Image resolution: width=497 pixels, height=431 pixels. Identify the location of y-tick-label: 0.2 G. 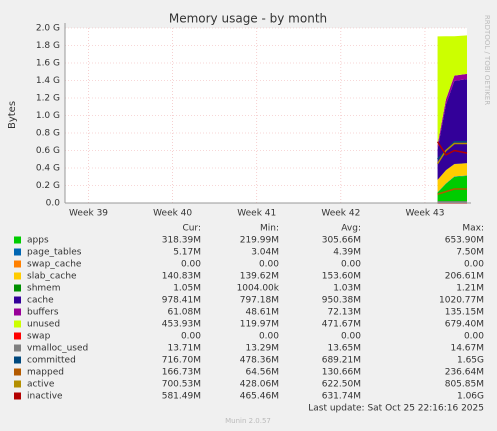
(48, 186).